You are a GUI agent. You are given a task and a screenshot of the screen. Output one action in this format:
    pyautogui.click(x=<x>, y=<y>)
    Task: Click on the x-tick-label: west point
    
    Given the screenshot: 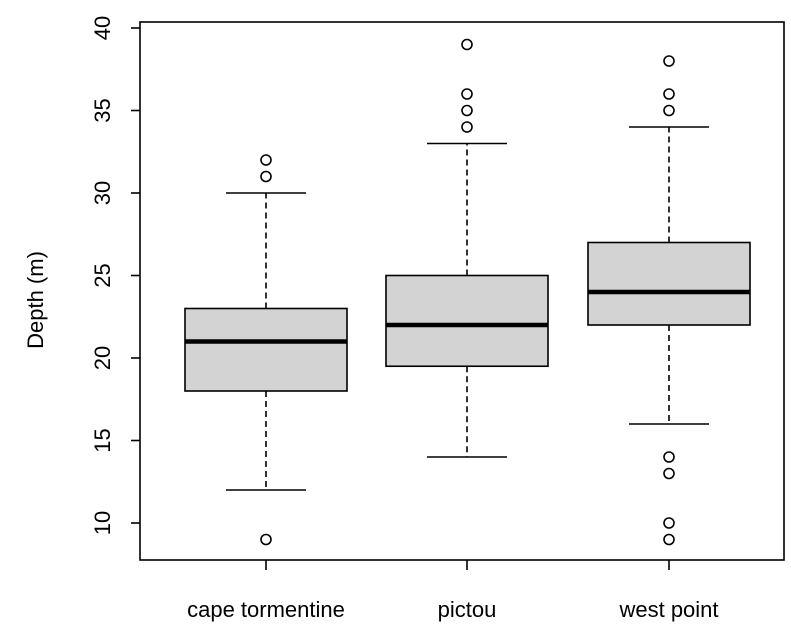 What is the action you would take?
    pyautogui.click(x=668, y=609)
    